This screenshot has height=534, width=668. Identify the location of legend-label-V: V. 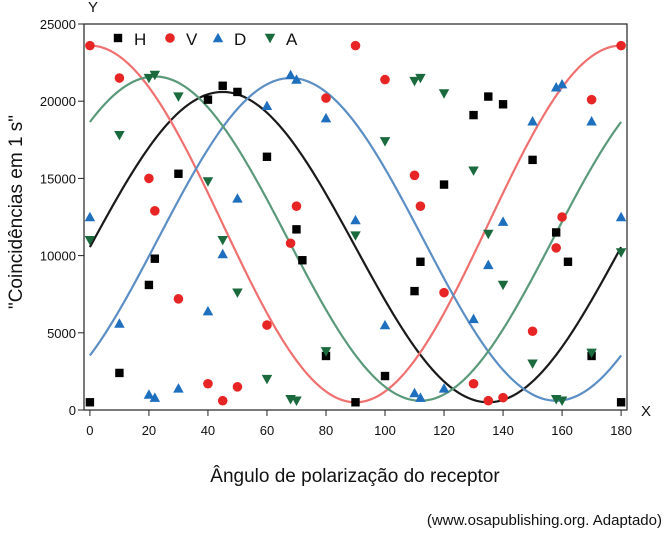
(192, 39).